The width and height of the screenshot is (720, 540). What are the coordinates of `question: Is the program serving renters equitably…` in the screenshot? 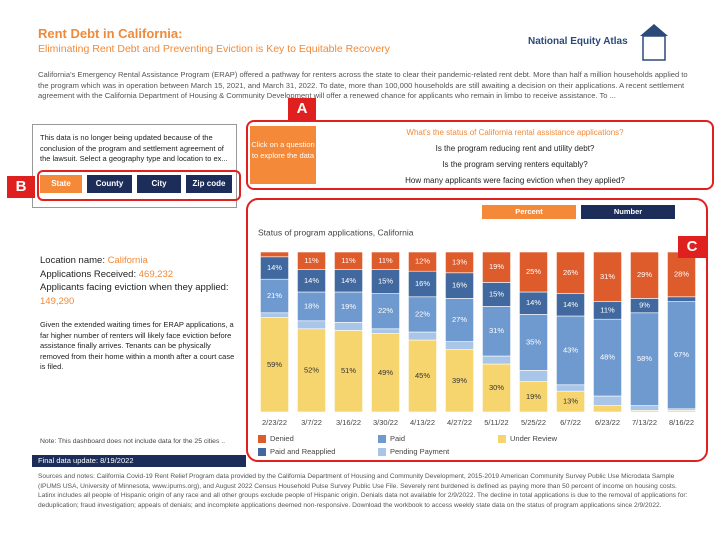 It's located at (515, 164).